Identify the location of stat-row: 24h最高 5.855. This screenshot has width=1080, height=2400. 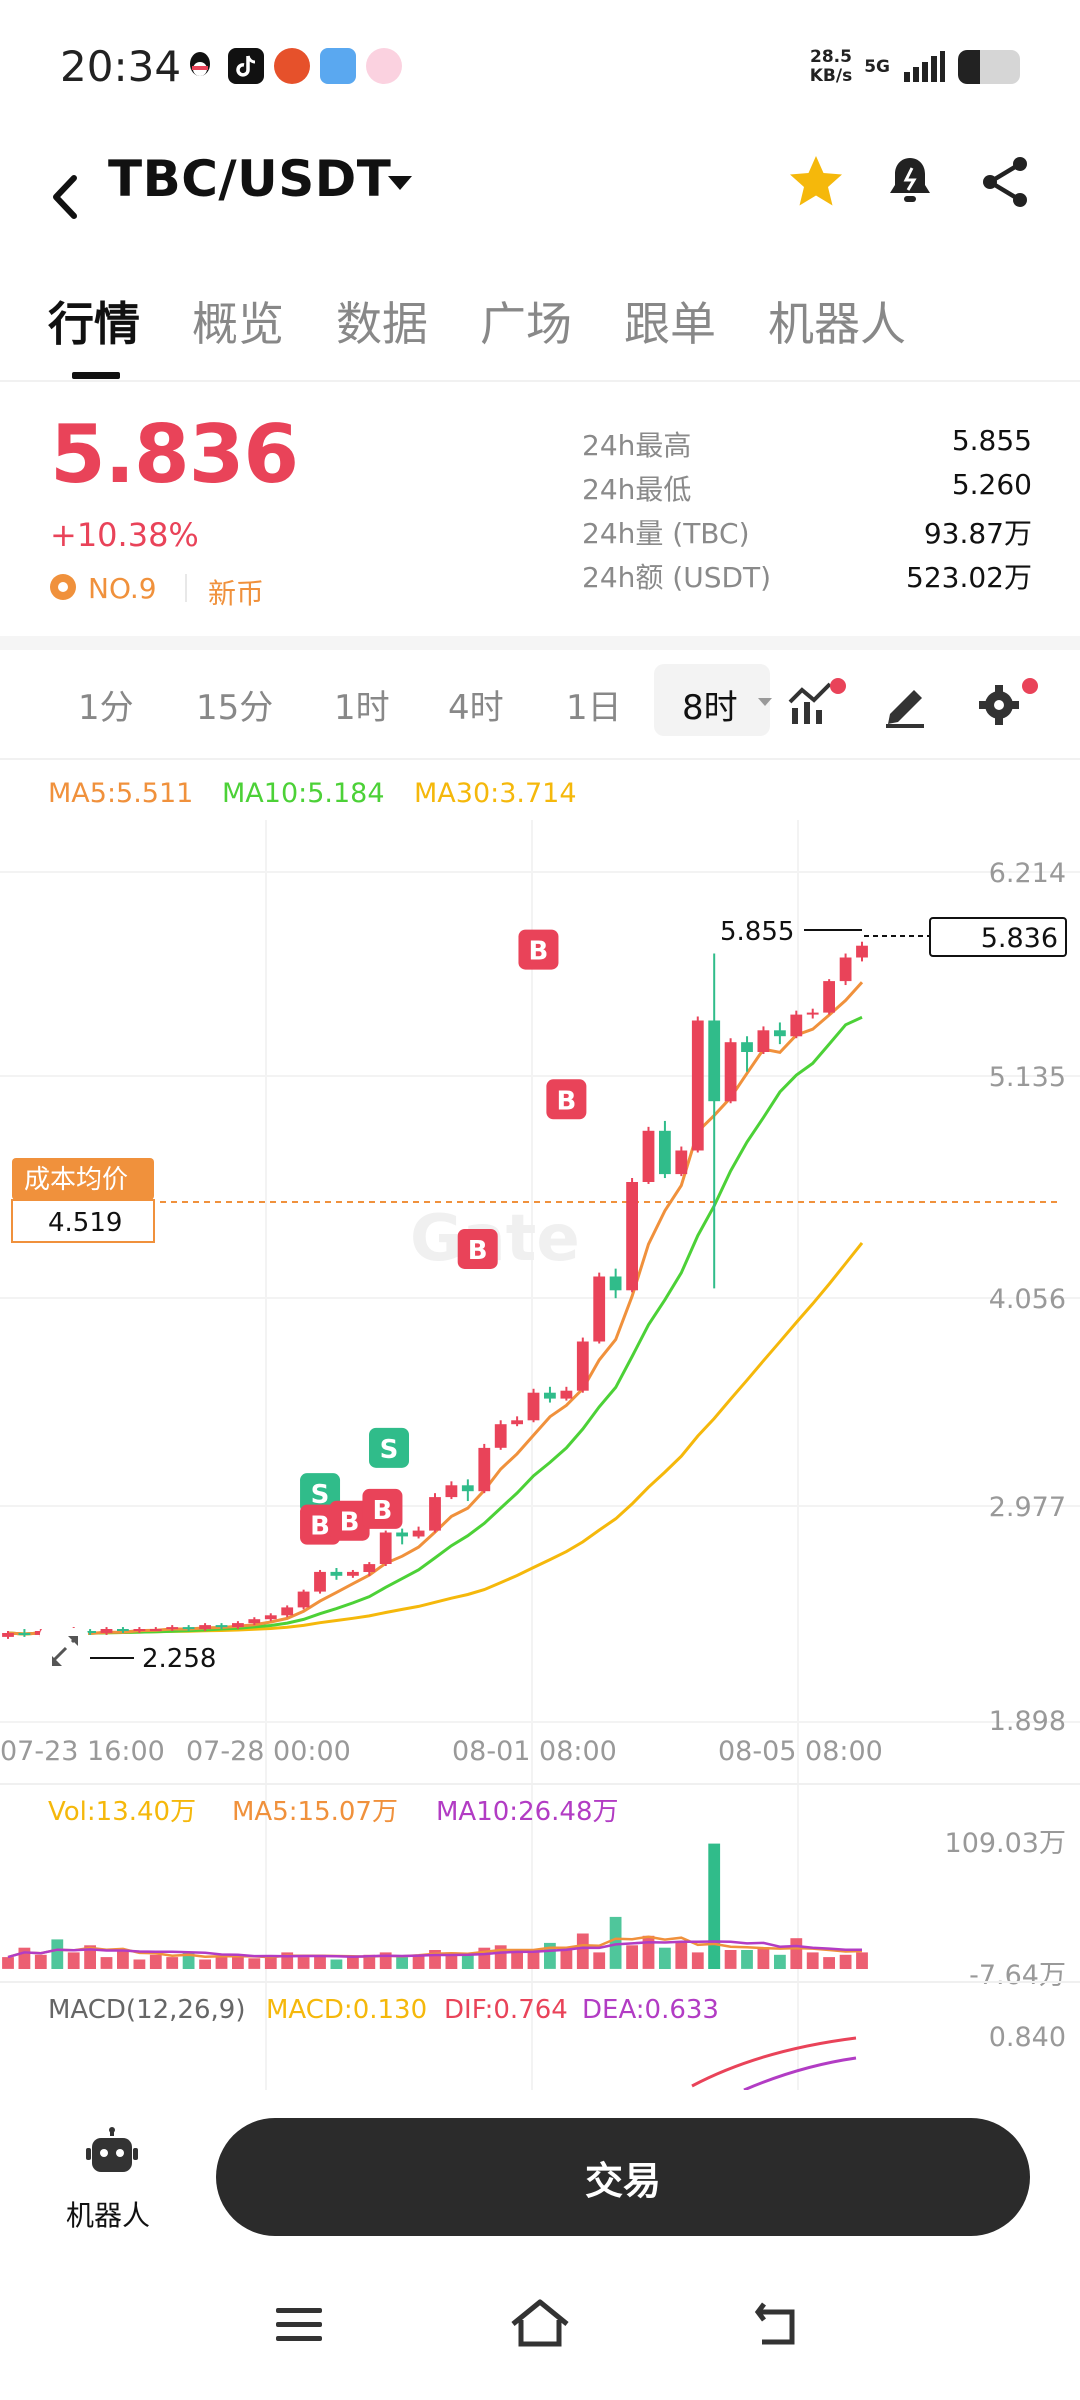
(807, 446).